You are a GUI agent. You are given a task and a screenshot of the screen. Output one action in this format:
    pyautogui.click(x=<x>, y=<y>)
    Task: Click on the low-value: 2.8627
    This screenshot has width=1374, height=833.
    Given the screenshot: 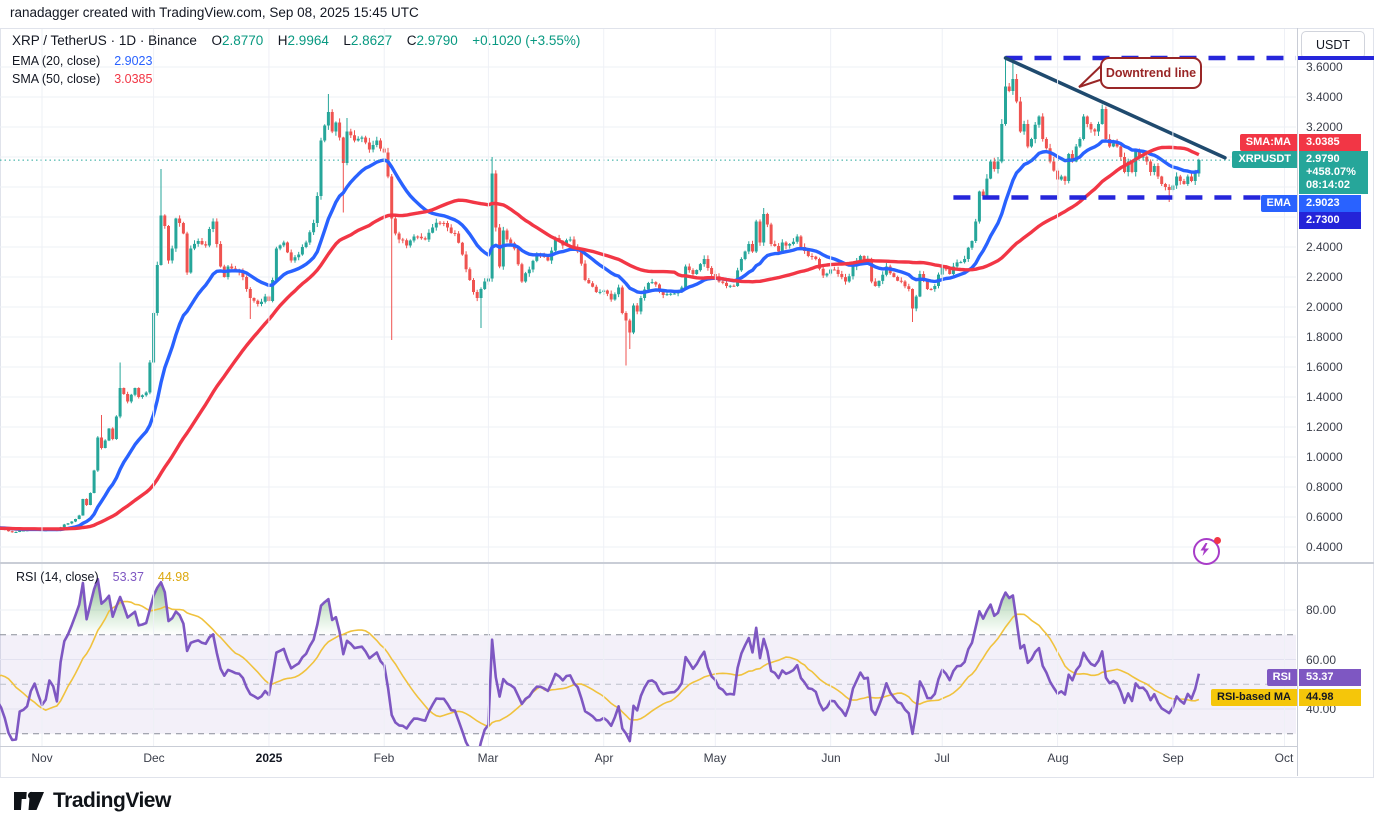 What is the action you would take?
    pyautogui.click(x=371, y=40)
    